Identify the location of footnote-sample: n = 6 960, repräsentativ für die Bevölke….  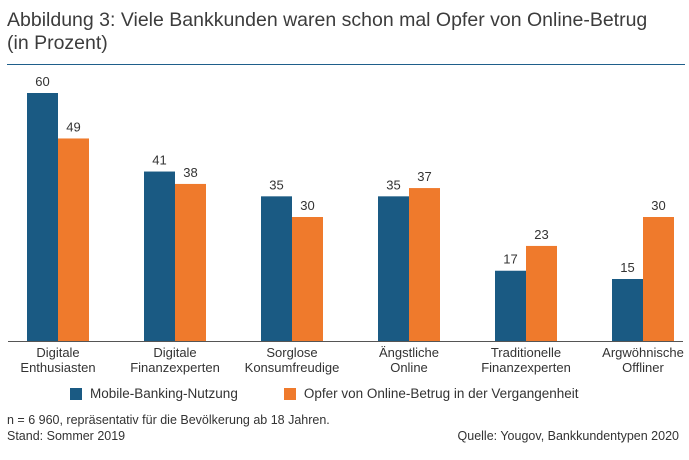
(168, 420).